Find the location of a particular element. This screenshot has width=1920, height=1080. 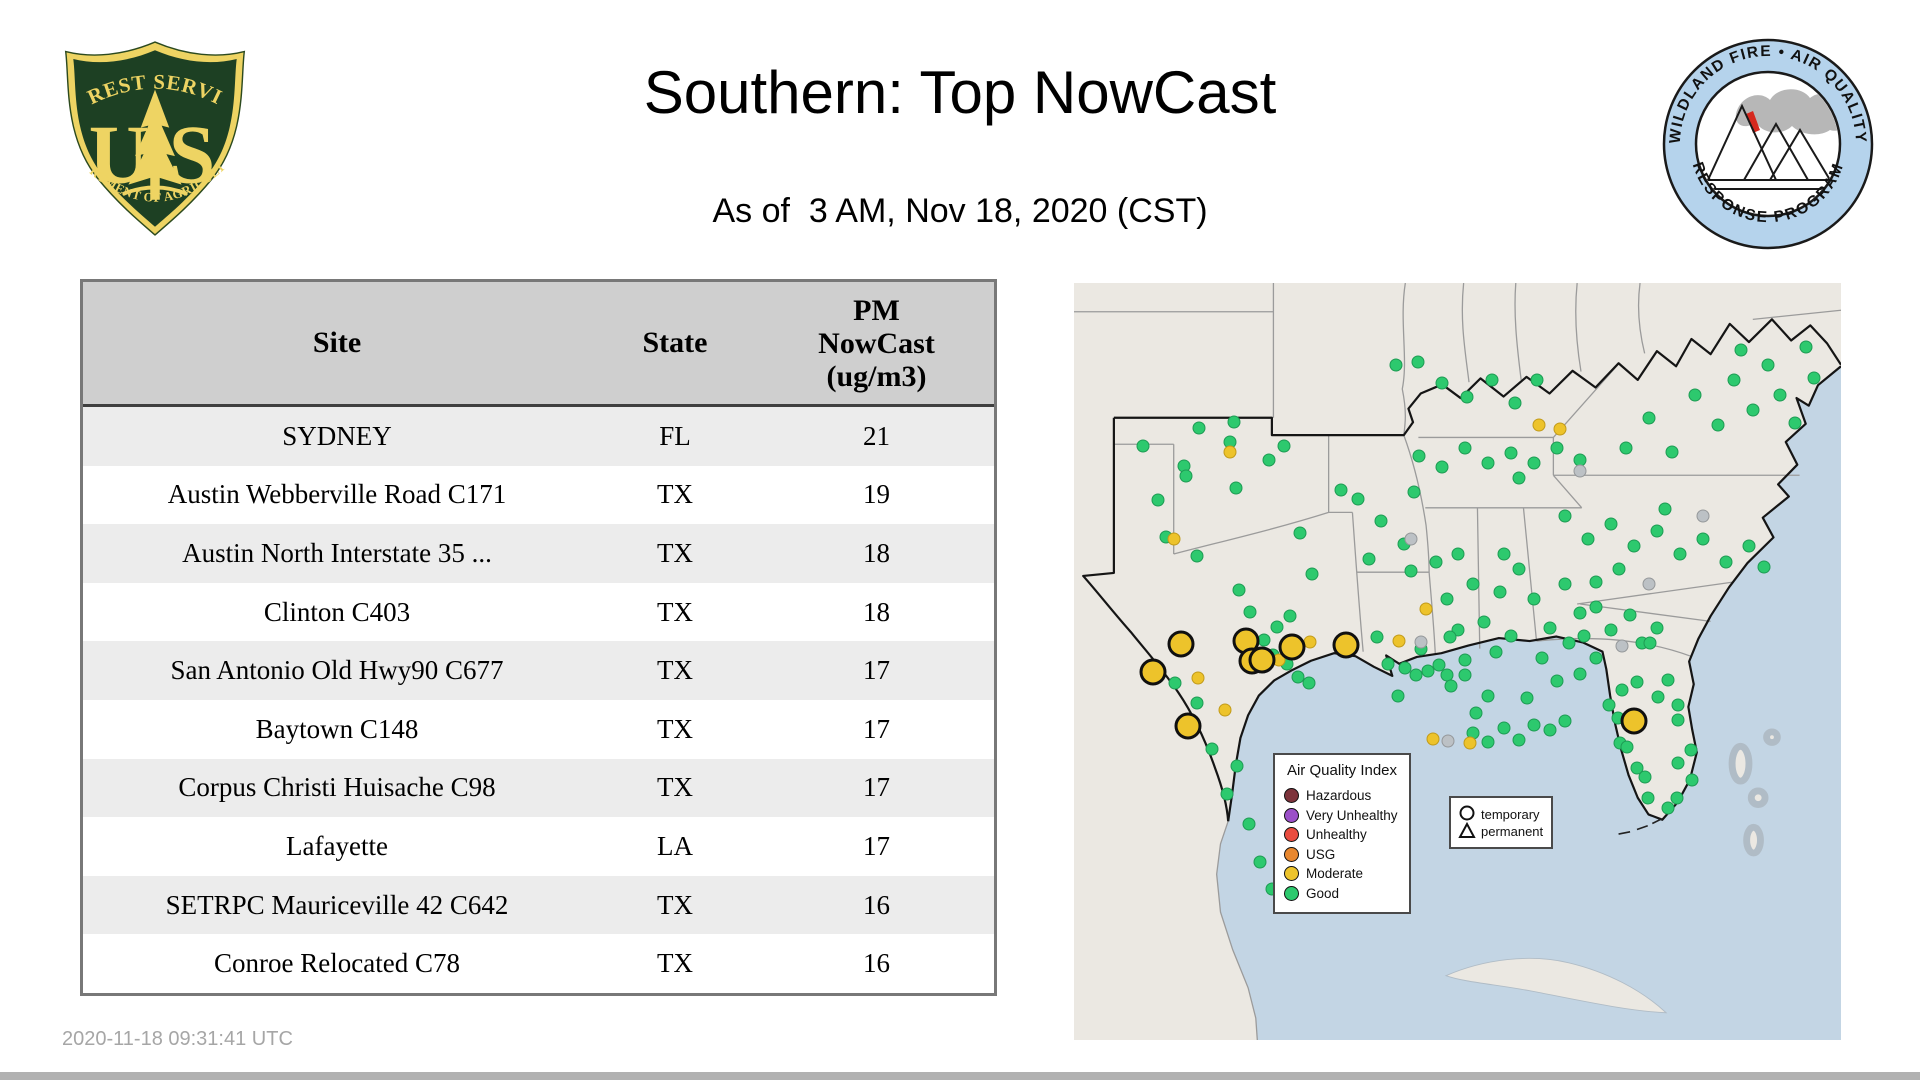

table-row: Austin North Interstate 35 ... TX 18 is located at coordinates (538, 553).